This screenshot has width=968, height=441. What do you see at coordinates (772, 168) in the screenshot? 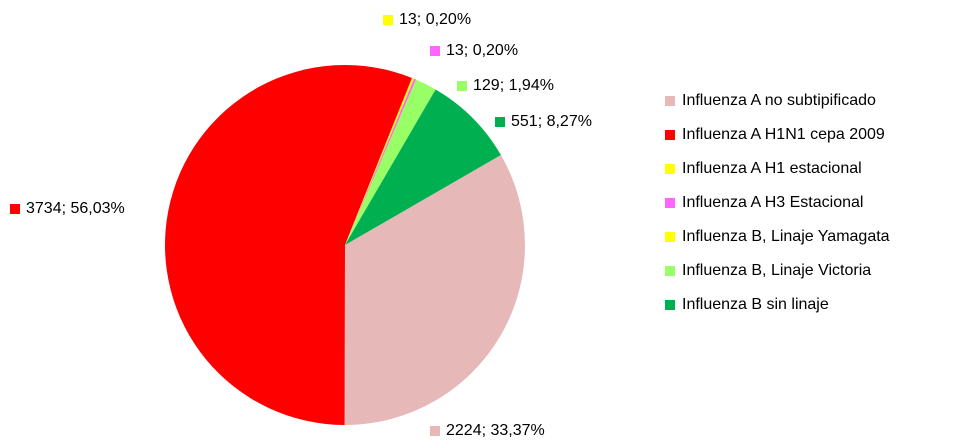
I see `legend-label: Influenza A H1 estacional` at bounding box center [772, 168].